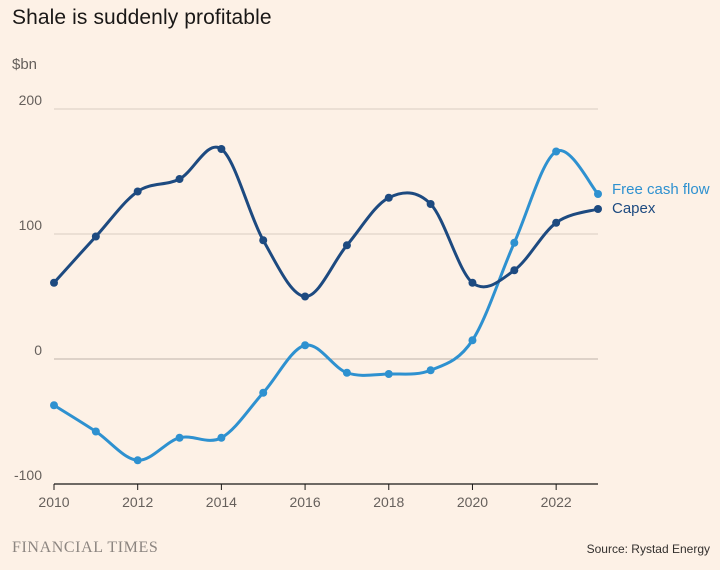 This screenshot has width=720, height=570. What do you see at coordinates (38, 350) in the screenshot?
I see `y-tick-label: 0` at bounding box center [38, 350].